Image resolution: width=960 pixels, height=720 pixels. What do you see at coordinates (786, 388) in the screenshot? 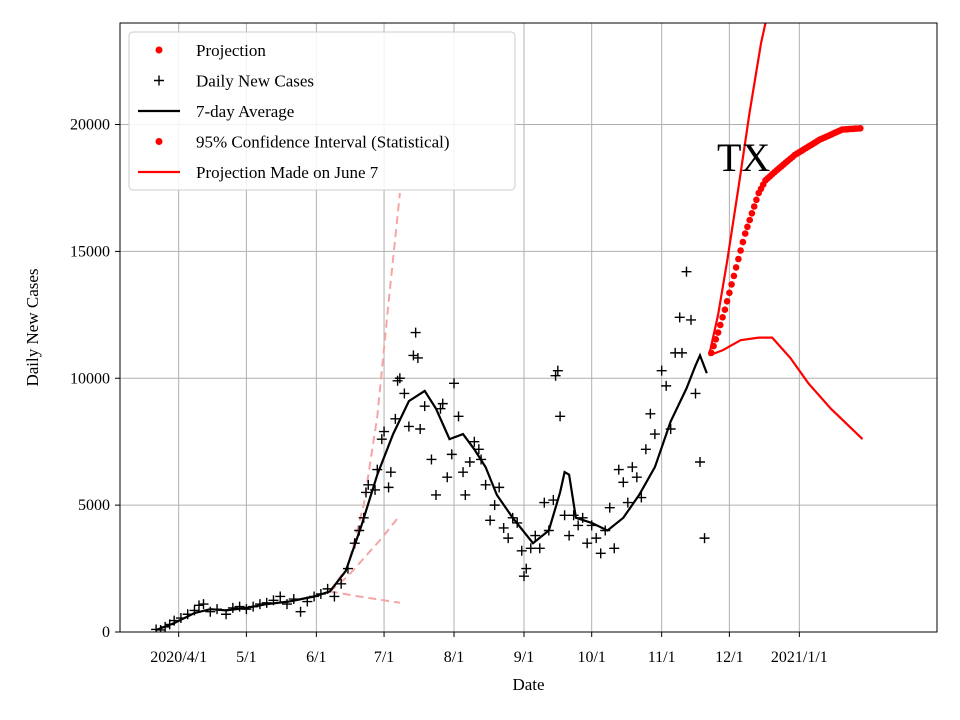
I see `projection-made-on-june-7-line` at bounding box center [786, 388].